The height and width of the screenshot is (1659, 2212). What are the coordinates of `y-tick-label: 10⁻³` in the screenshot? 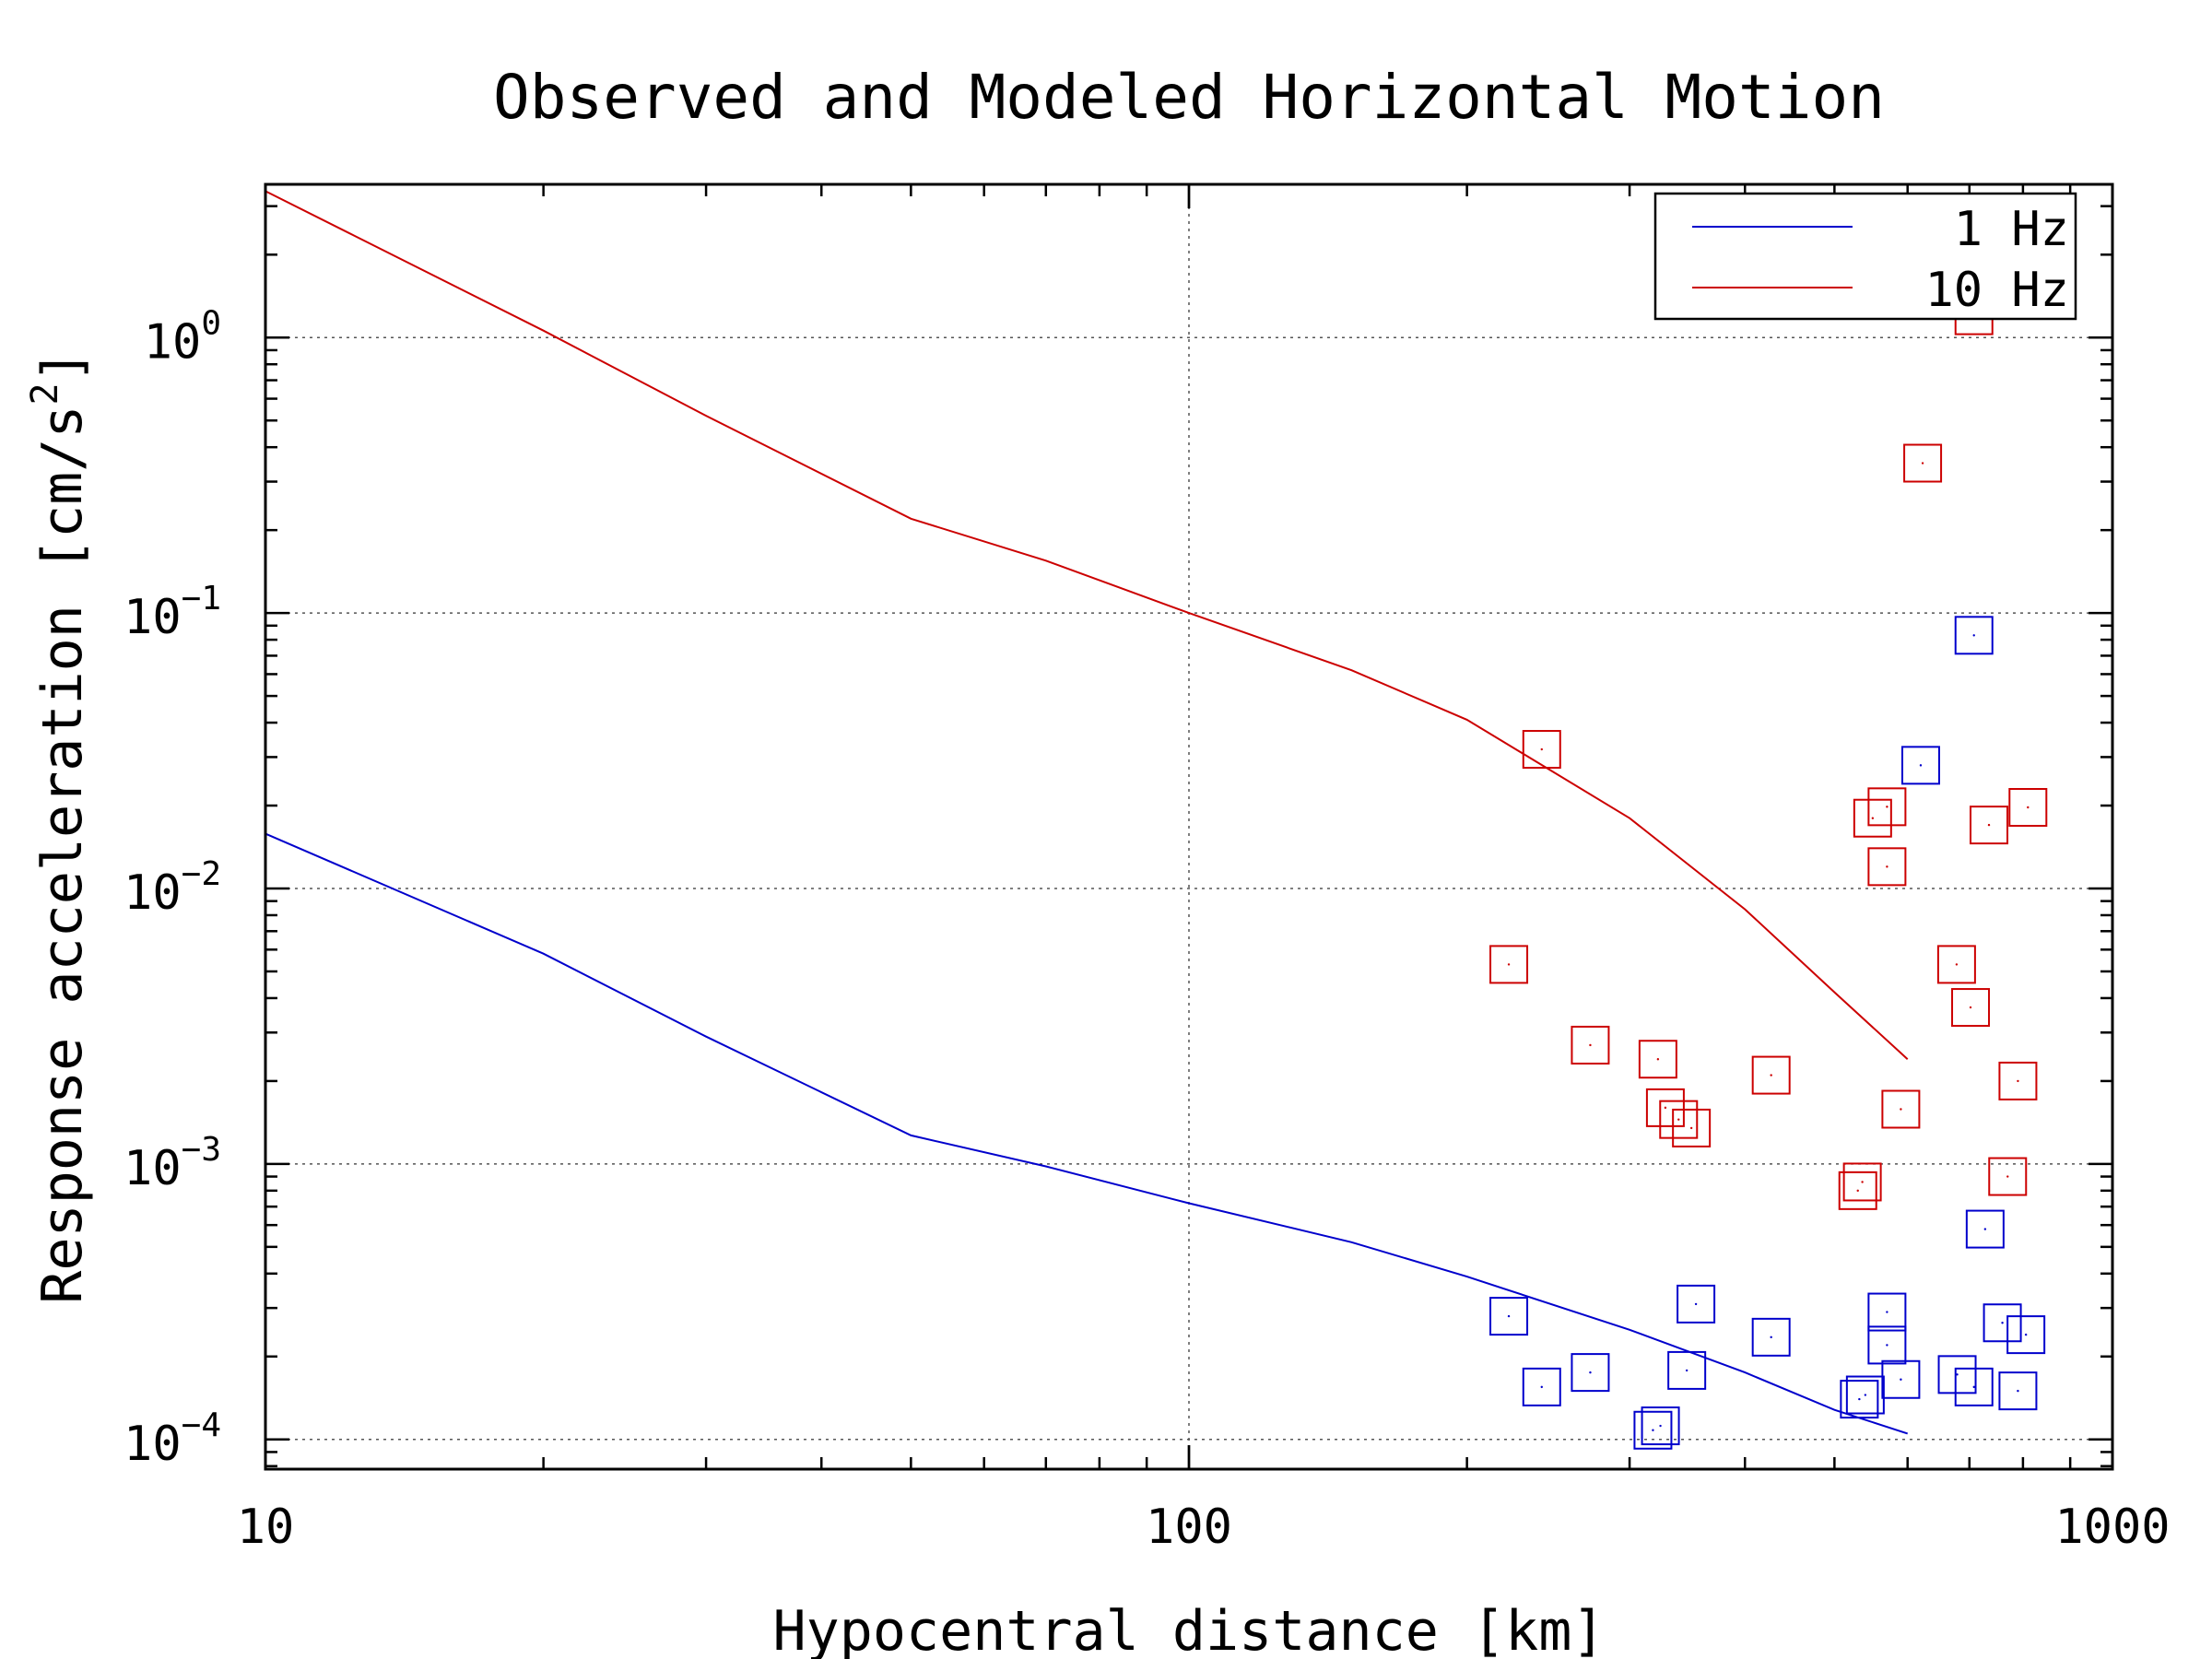 It's located at (172, 1163).